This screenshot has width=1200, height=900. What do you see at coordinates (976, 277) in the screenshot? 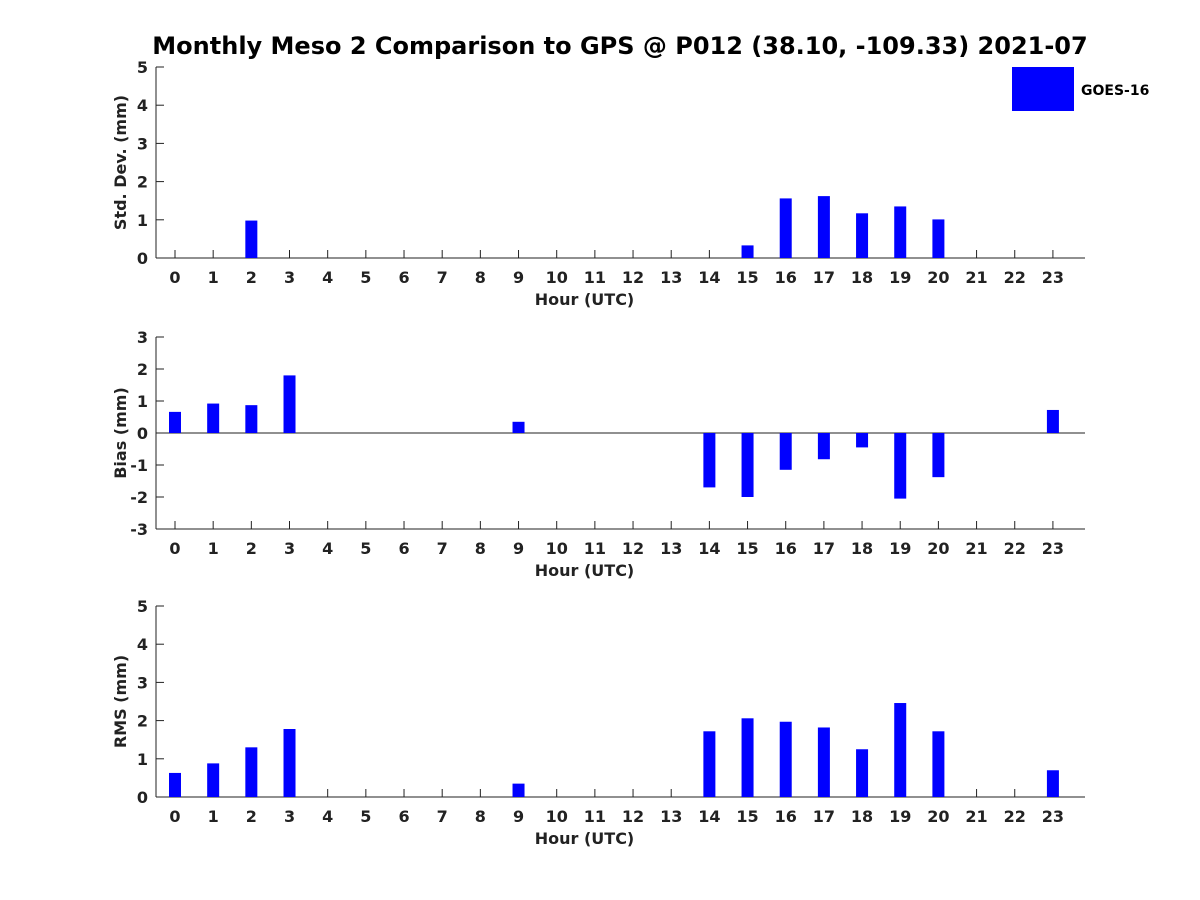
I see `std-dev-xtick-label: 21` at bounding box center [976, 277].